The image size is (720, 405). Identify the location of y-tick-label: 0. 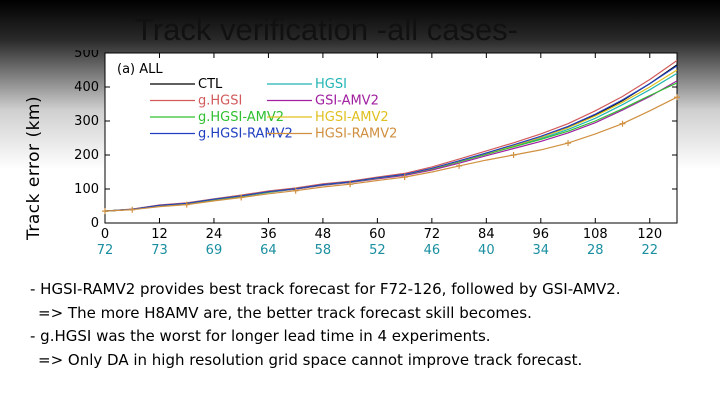
(95, 223).